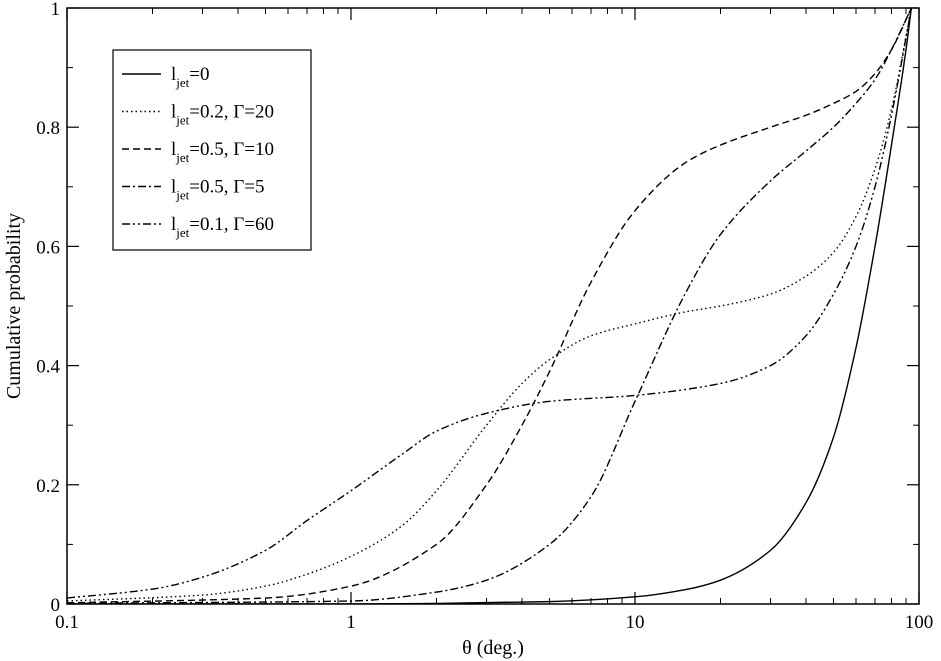  Describe the element at coordinates (56, 605) in the screenshot. I see `y-tick-label: 0` at that location.